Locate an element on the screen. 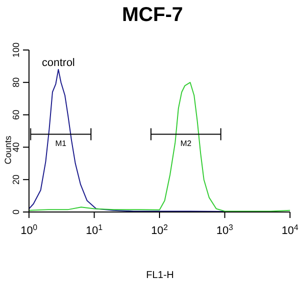 This screenshot has width=305, height=296. series-label: M1 is located at coordinates (61, 143).